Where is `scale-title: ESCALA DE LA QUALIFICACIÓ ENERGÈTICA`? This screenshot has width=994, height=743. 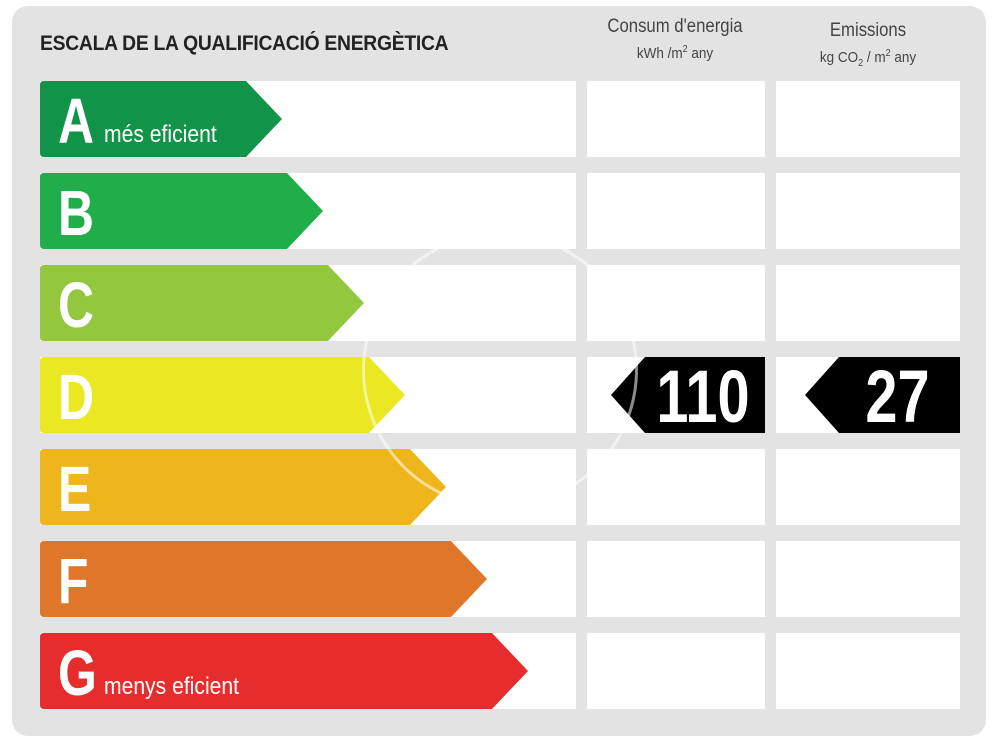 scale-title: ESCALA DE LA QUALIFICACIÓ ENERGÈTICA is located at coordinates (244, 43).